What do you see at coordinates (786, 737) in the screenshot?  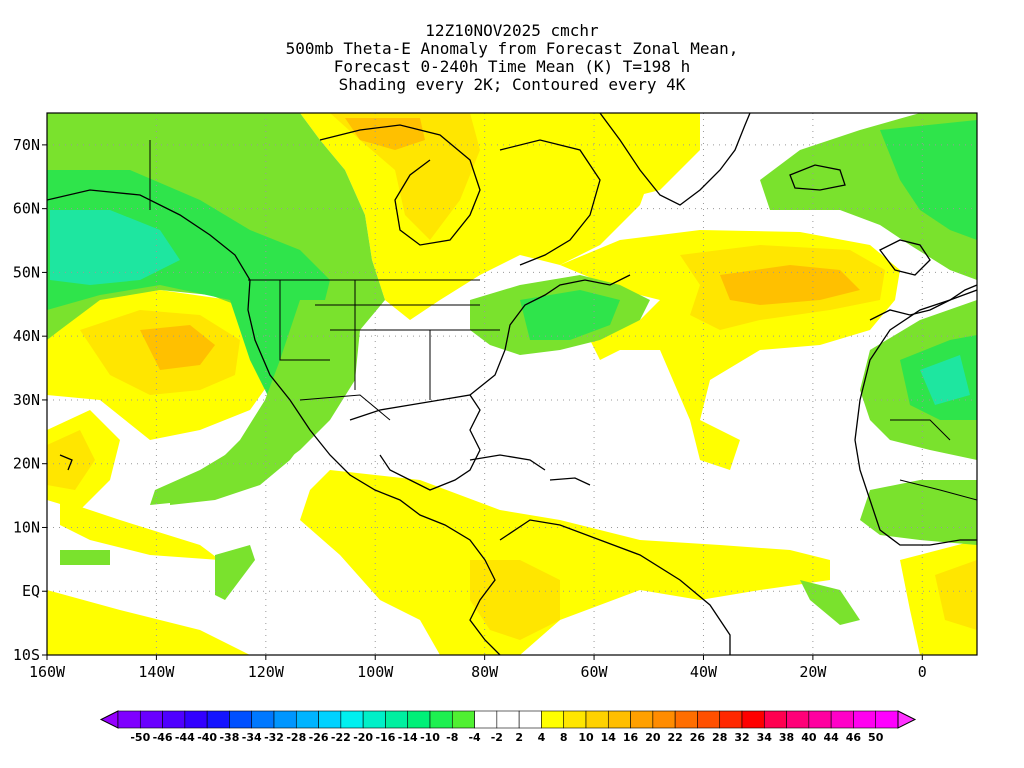 I see `colorbar-label: 38` at bounding box center [786, 737].